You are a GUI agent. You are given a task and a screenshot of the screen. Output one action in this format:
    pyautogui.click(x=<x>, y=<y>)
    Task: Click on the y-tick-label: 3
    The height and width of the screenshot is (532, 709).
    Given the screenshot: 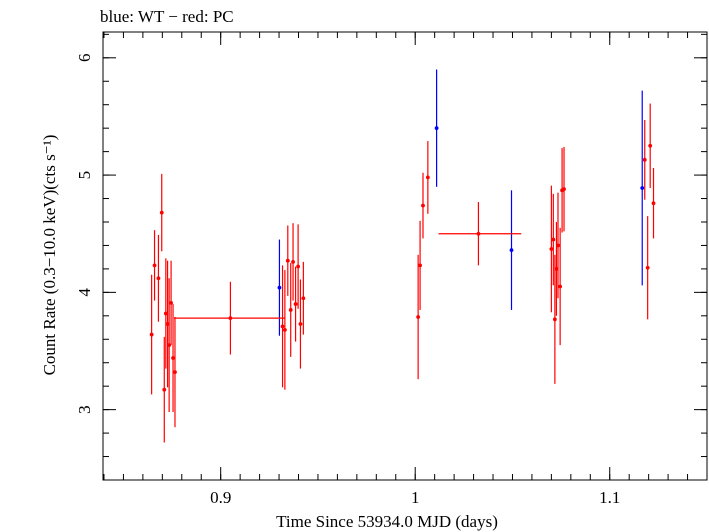 What is the action you would take?
    pyautogui.click(x=84, y=409)
    